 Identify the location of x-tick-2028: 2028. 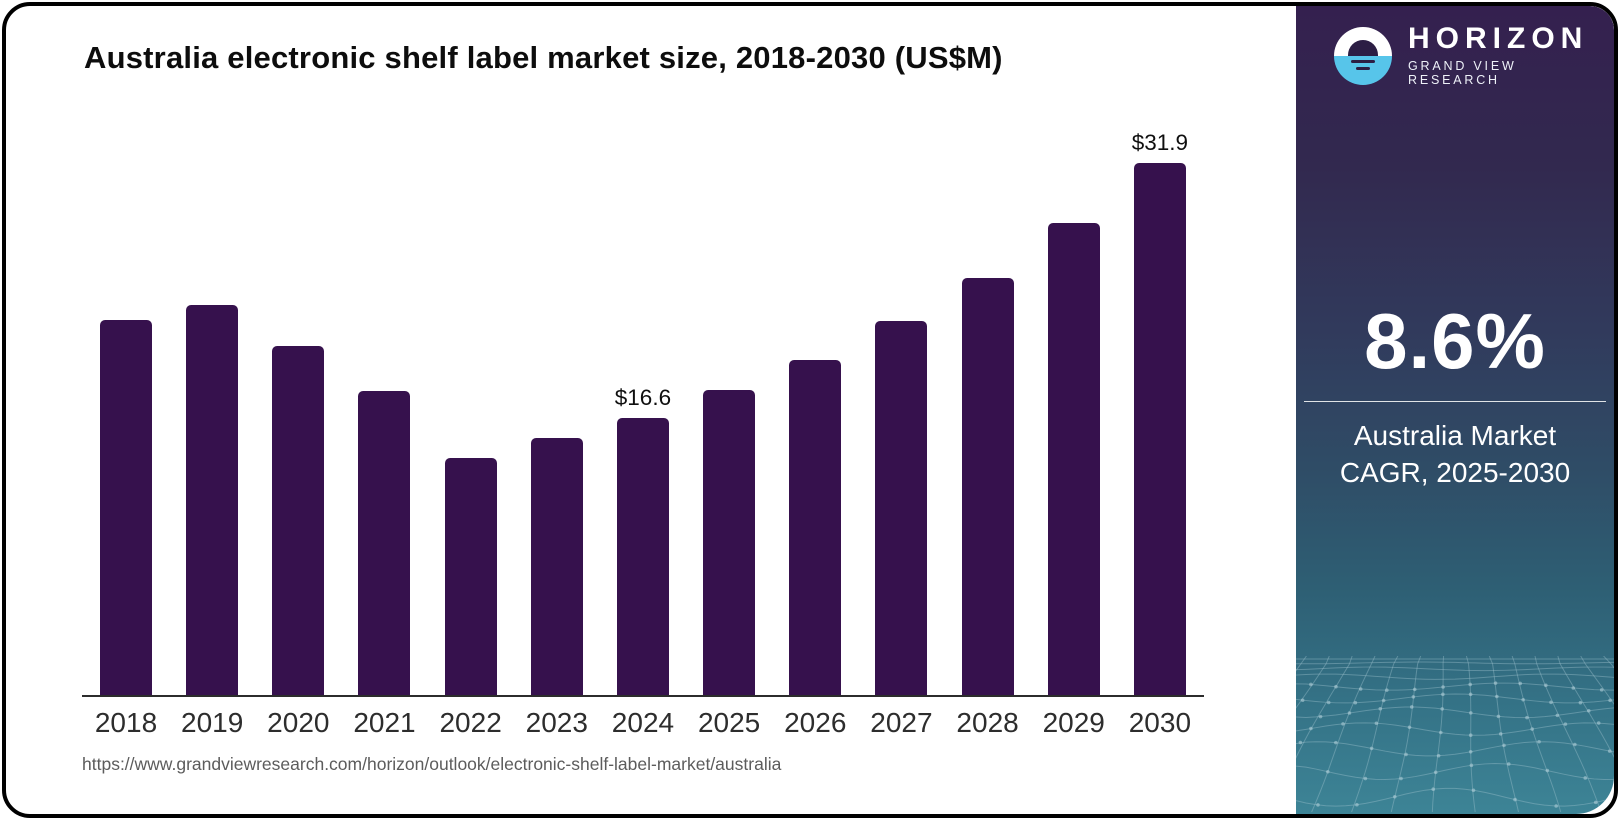
(987, 722).